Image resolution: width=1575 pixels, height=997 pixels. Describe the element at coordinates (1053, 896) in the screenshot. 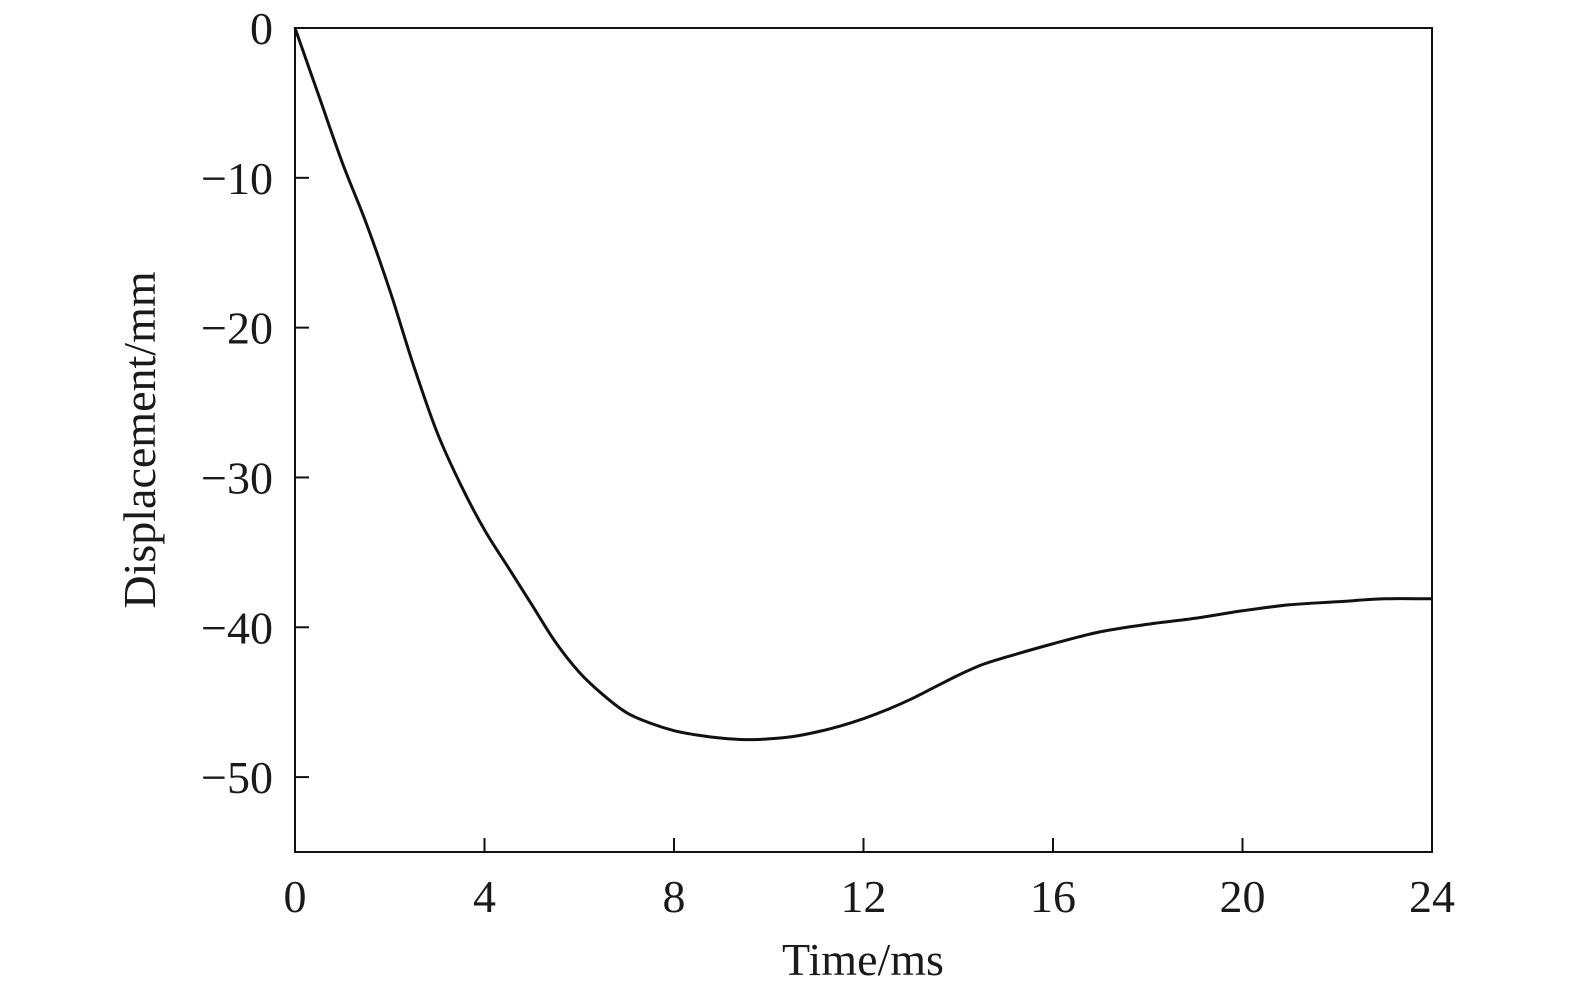

I see `x-tick-label: 16` at that location.